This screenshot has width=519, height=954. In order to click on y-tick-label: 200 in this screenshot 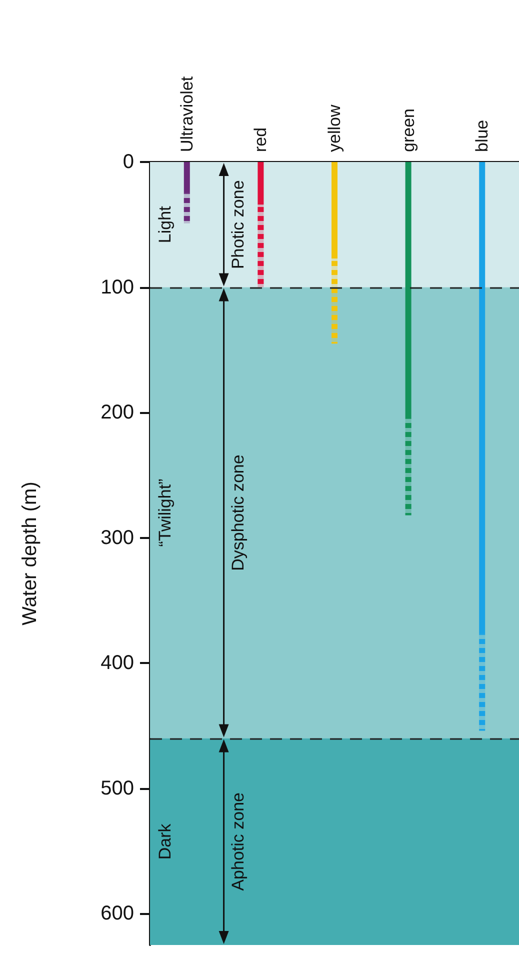, I will do `click(117, 413)`.